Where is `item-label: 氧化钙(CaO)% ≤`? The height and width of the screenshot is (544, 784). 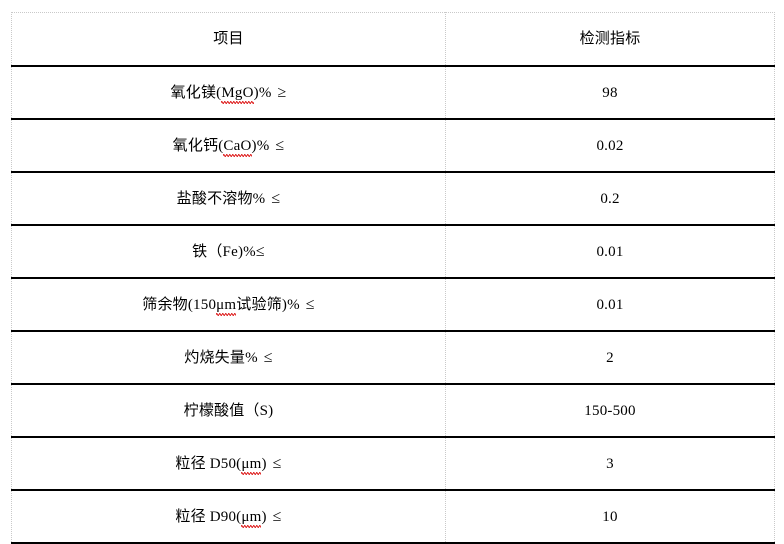 item-label: 氧化钙(CaO)% ≤ is located at coordinates (228, 145).